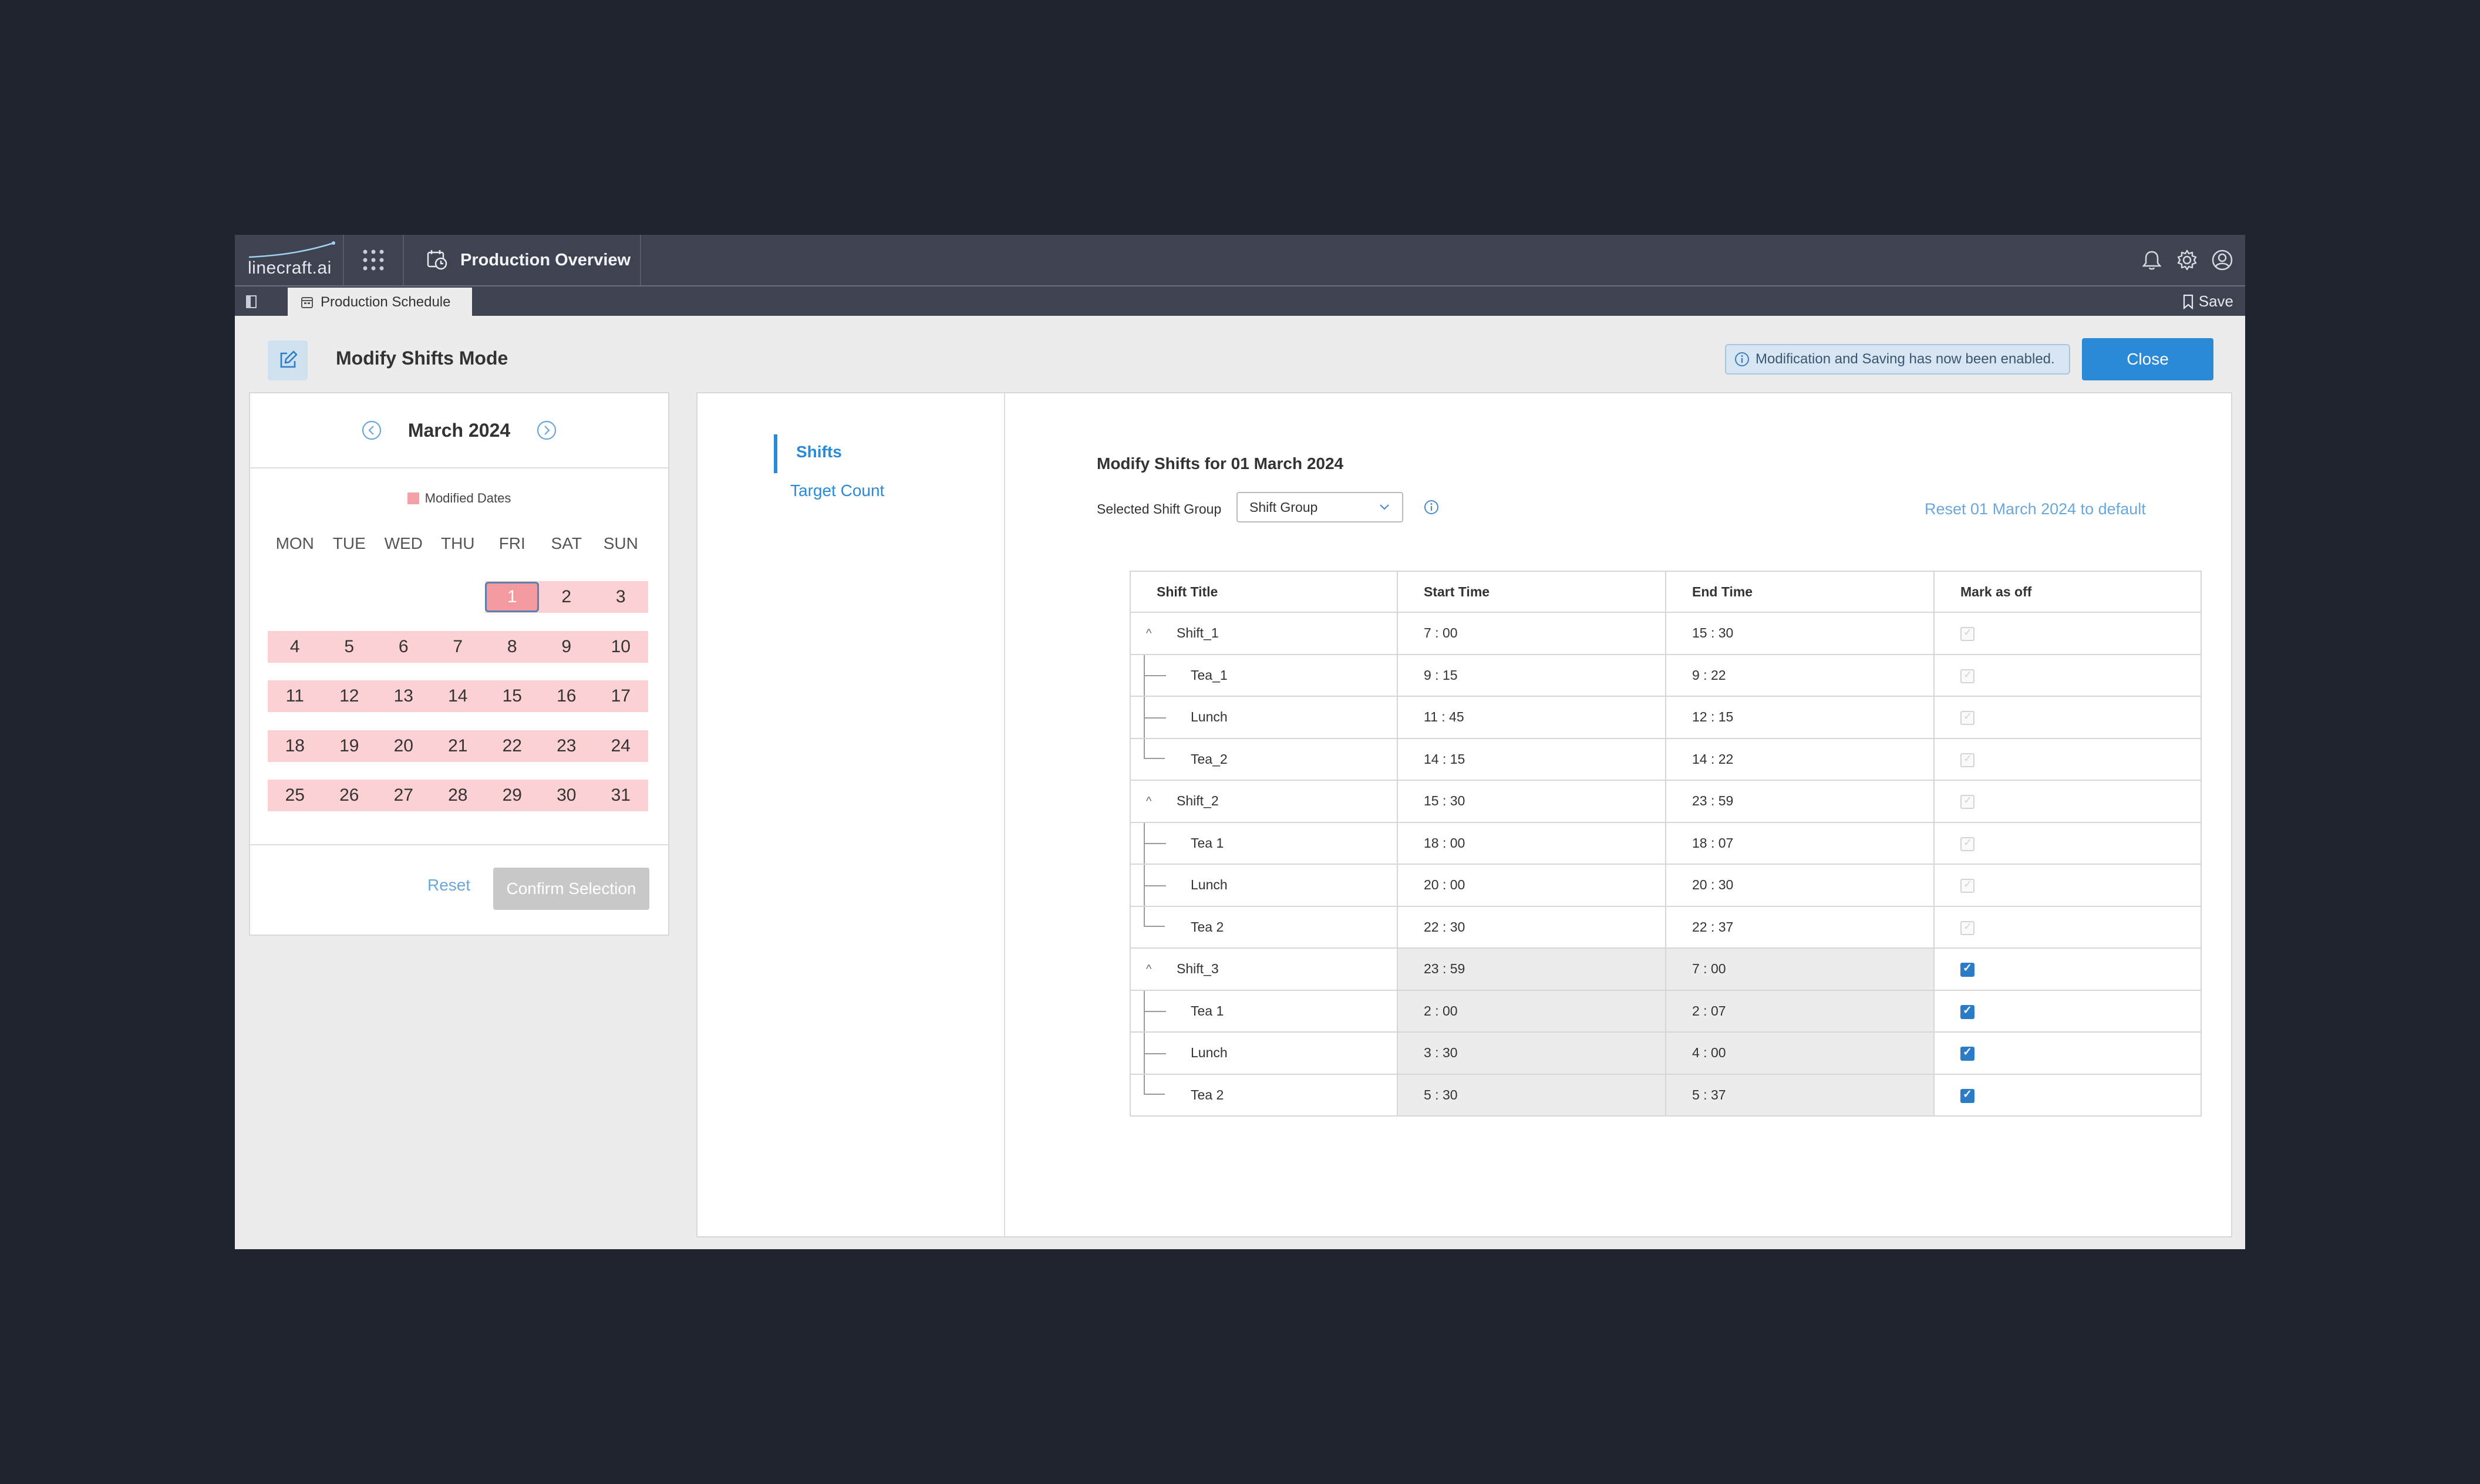 Image resolution: width=2480 pixels, height=1484 pixels. I want to click on end-time-field: 22 : 37, so click(1800, 927).